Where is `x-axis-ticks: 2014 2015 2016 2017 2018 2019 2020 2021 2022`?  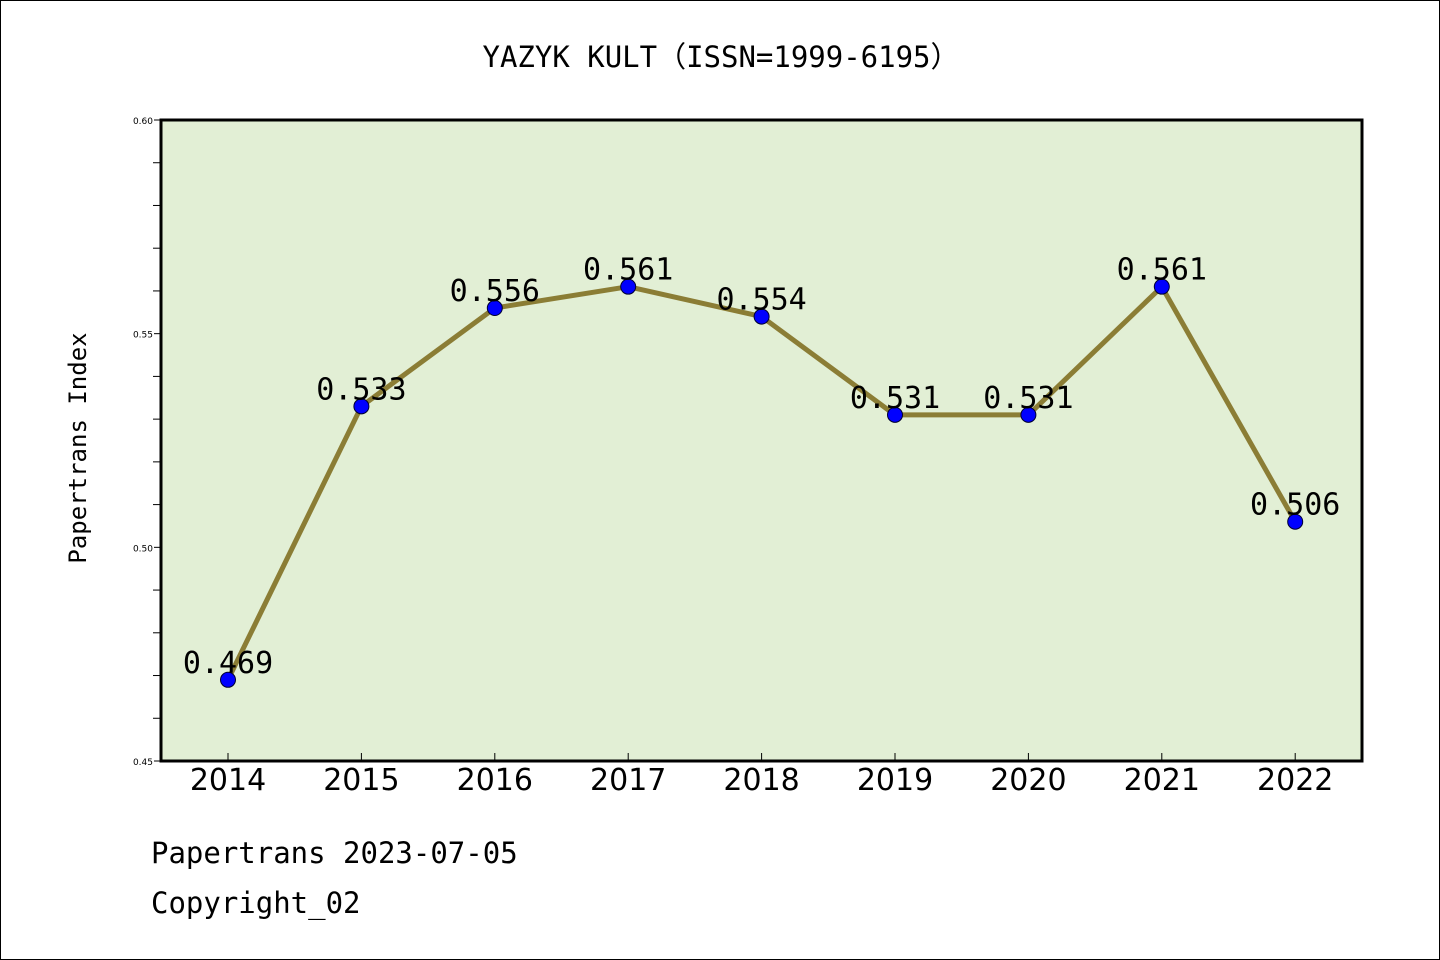 x-axis-ticks: 2014 2015 2016 2017 2018 2019 2020 2021 2022 is located at coordinates (761, 775).